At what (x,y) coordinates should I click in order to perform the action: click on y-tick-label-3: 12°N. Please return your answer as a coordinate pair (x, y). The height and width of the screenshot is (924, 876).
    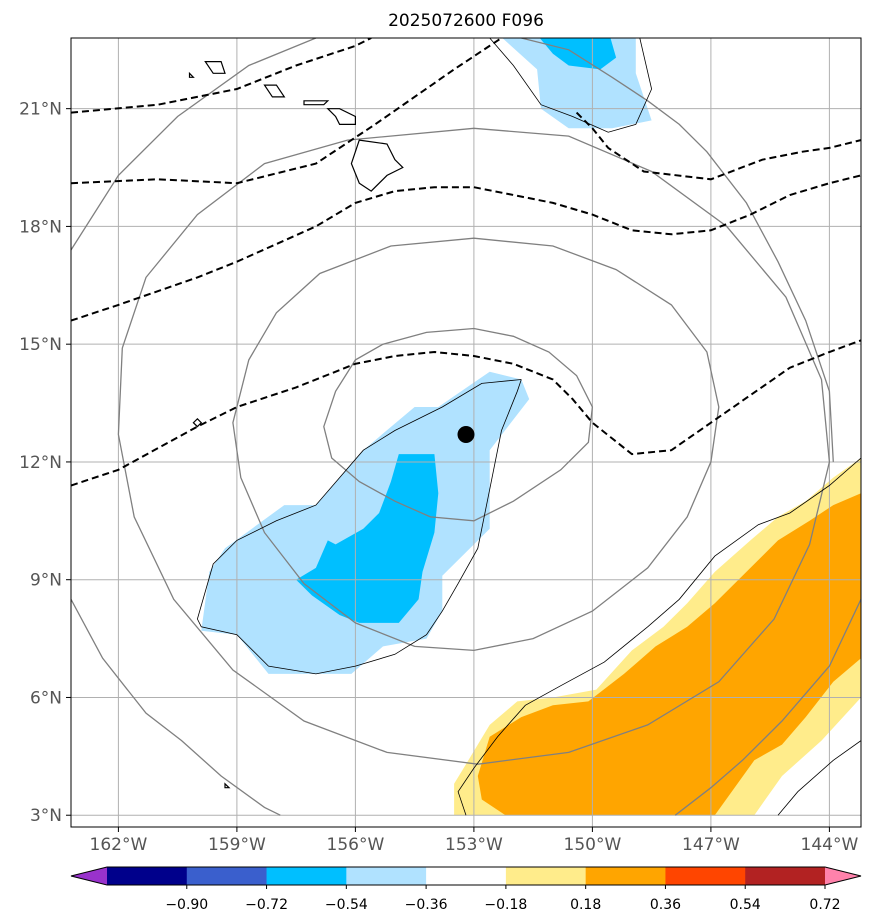
    Looking at the image, I should click on (40, 463).